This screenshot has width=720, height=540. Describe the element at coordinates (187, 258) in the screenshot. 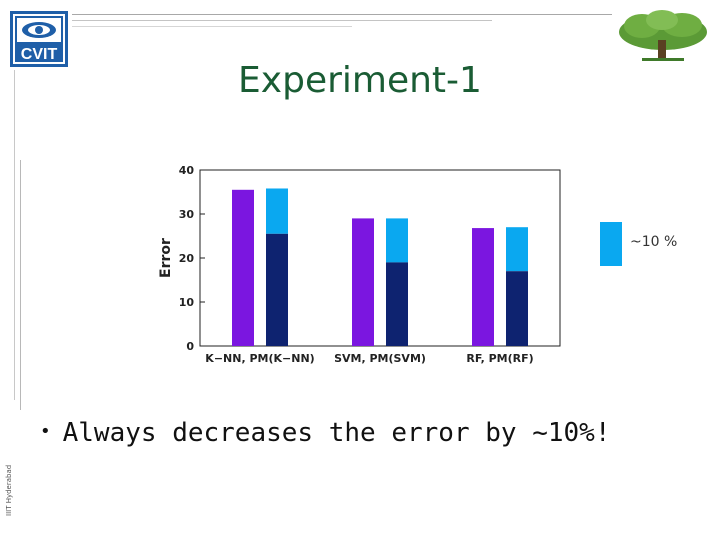

I see `y-tick-label: 20` at that location.